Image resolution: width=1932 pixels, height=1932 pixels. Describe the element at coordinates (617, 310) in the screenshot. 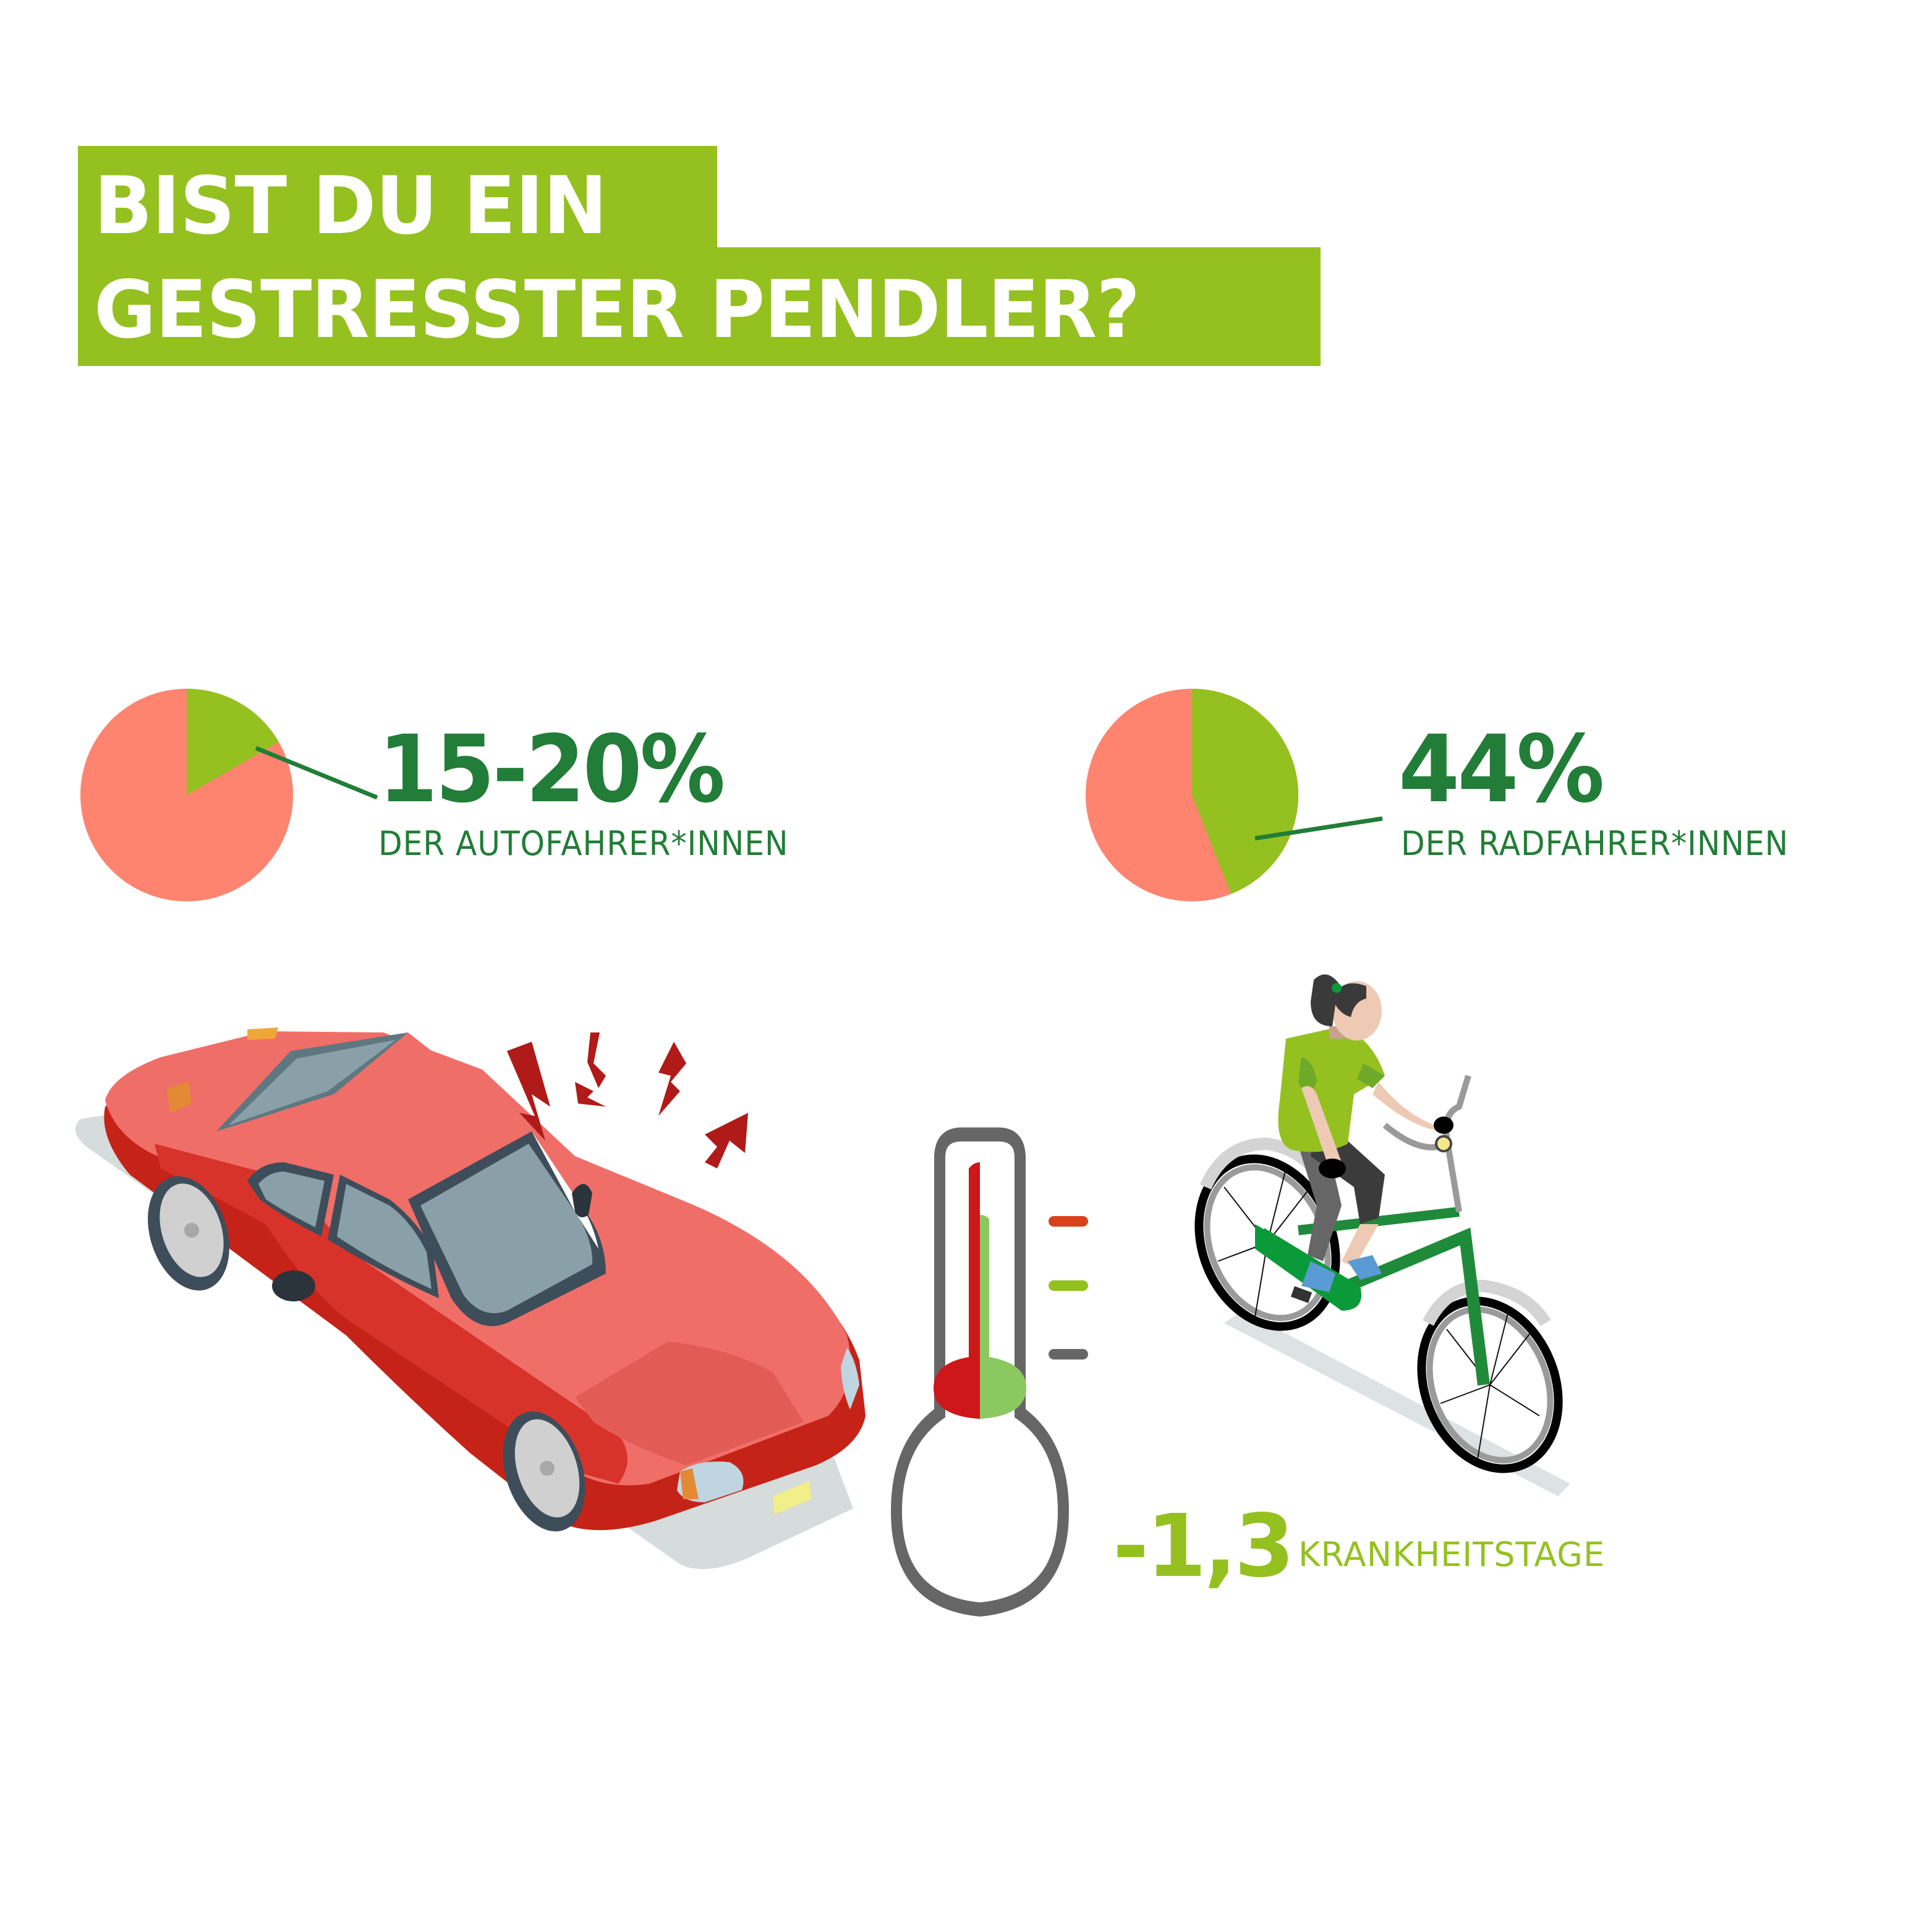

I see `title-line2: GESTRESSTER PENDLER?` at that location.